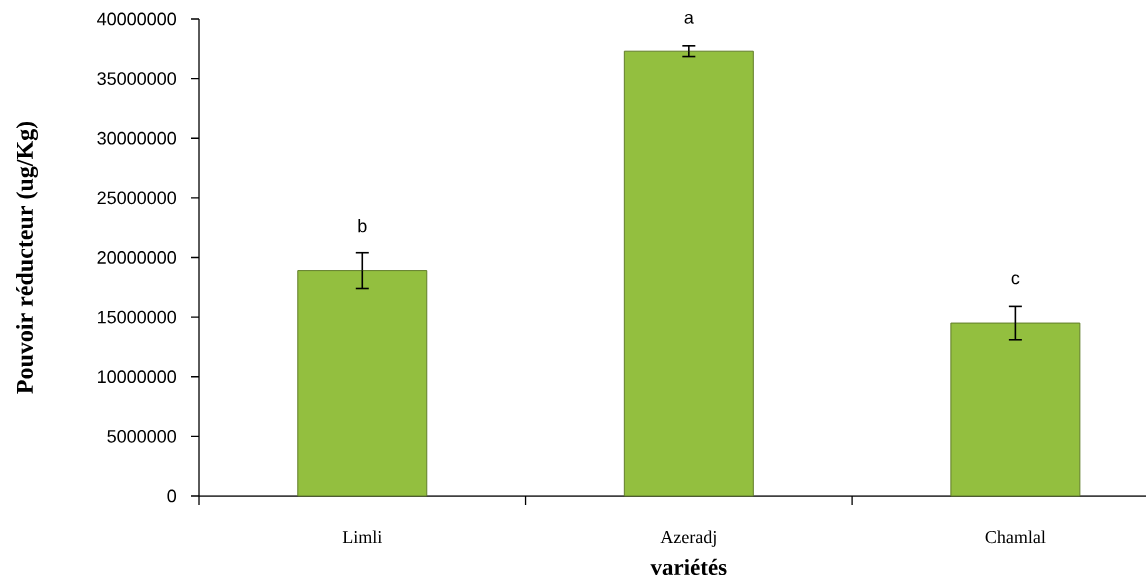 This screenshot has width=1146, height=581. Describe the element at coordinates (27, 257) in the screenshot. I see `y-axis-title: Pouvoir réducteur (ug/Kg)` at that location.